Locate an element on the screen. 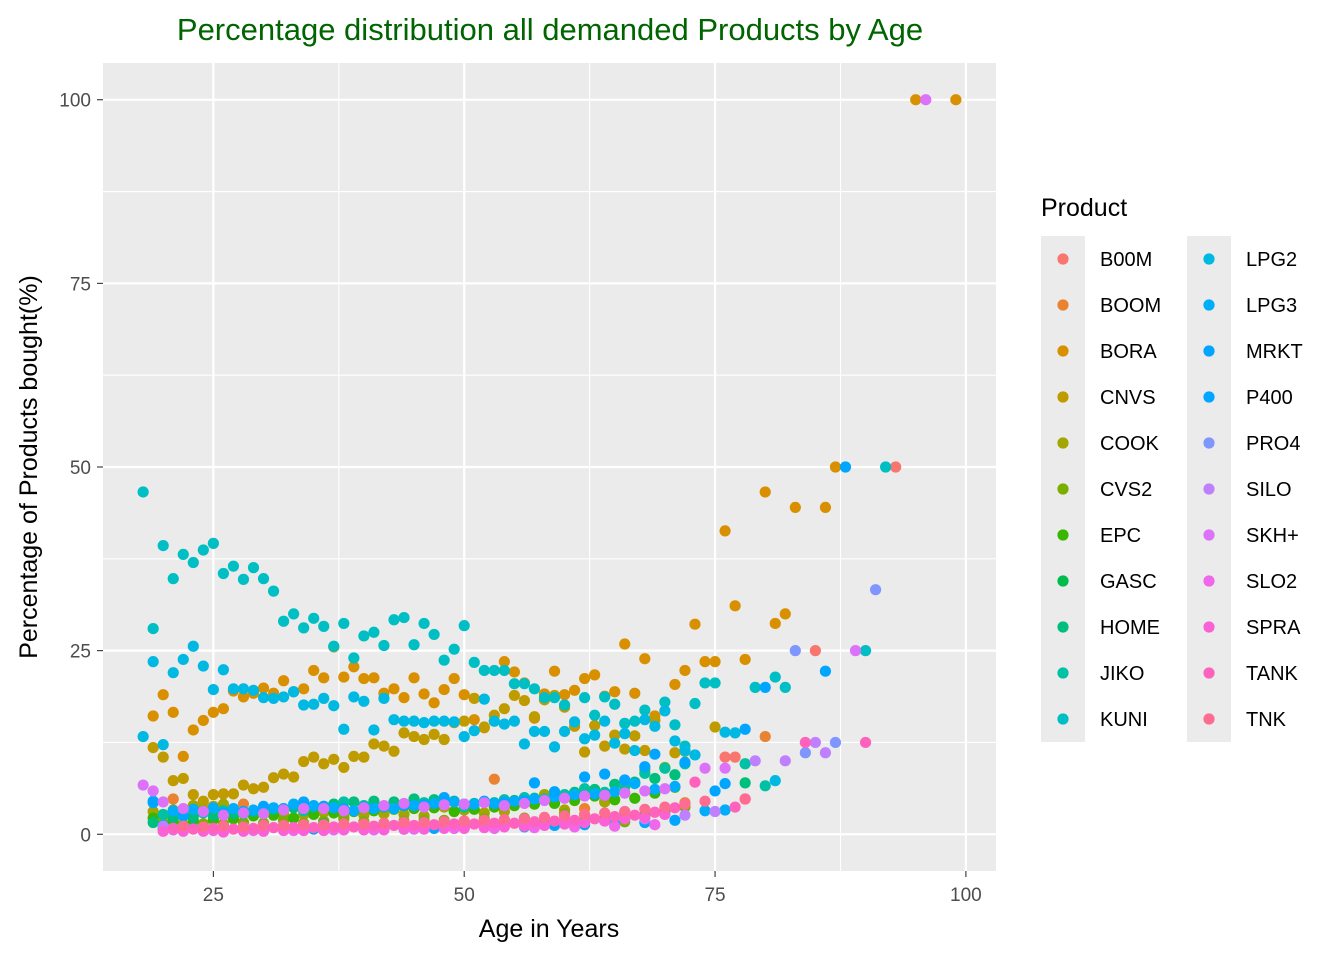 The width and height of the screenshot is (1344, 960). y-axis-ticks: 0 25 50 75 100 is located at coordinates (81, 468).